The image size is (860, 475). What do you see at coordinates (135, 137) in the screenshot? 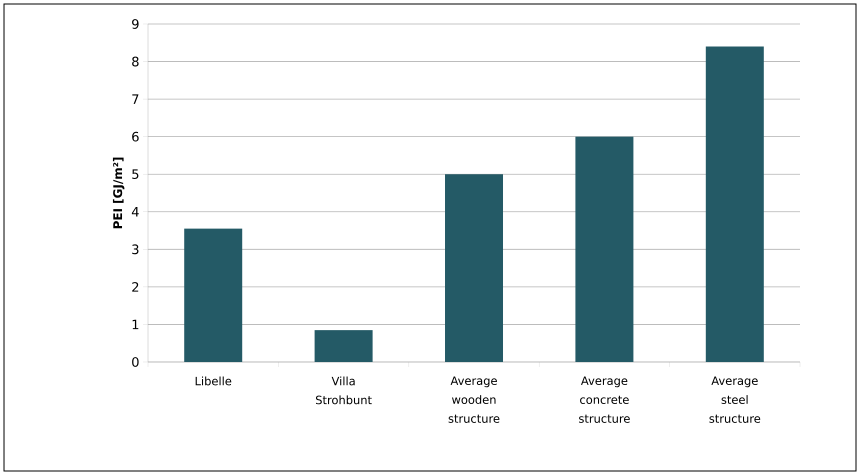
I see `y-tick-label: 6` at bounding box center [135, 137].